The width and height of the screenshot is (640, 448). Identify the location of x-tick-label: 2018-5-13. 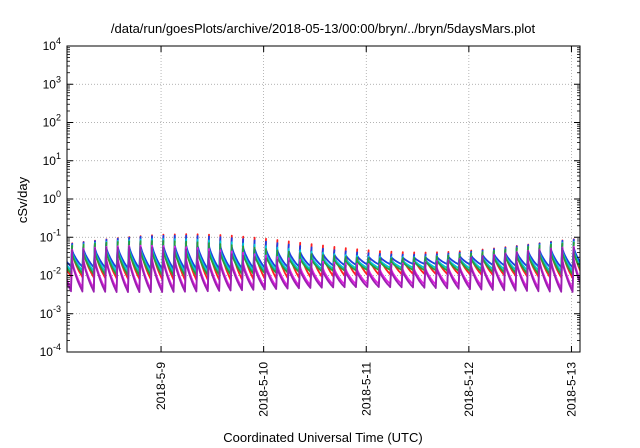
(571, 389).